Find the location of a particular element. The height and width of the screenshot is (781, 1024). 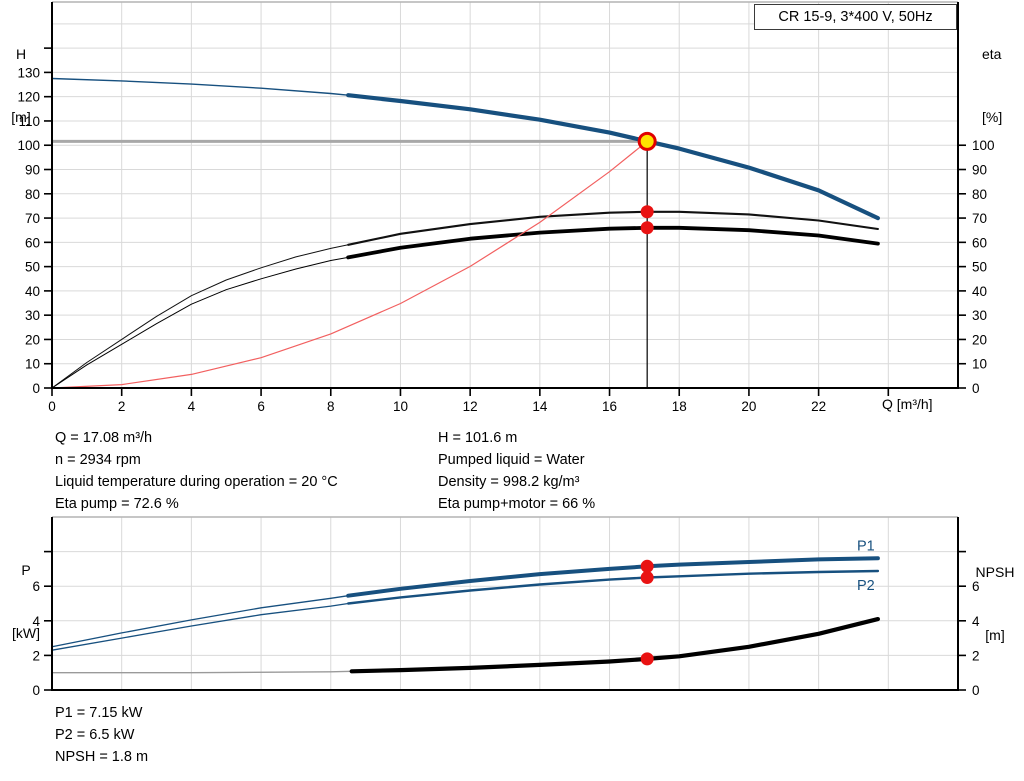

tick-label-right: 100 is located at coordinates (983, 145).